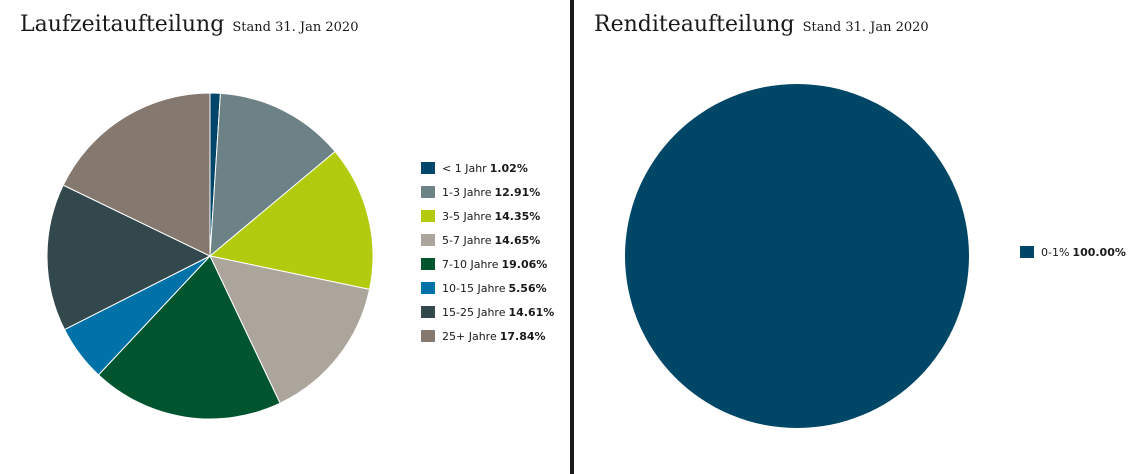 The image size is (1134, 474). I want to click on legend-label: 5-7 Jahre, so click(467, 240).